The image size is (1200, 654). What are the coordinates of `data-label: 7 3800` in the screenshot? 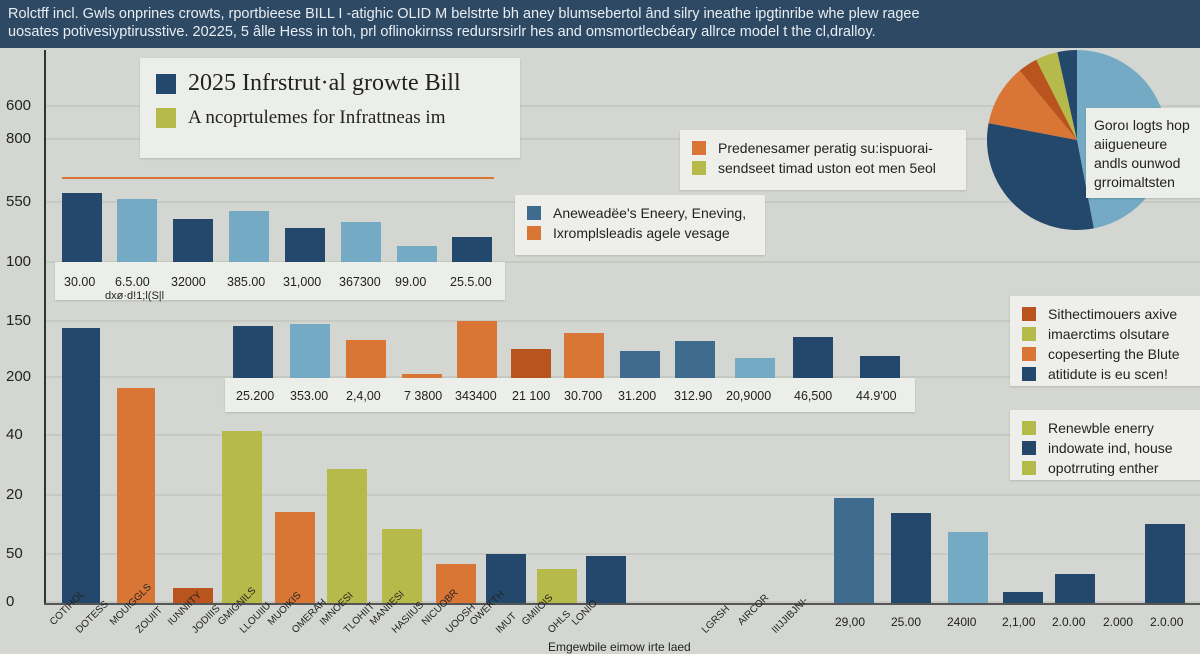 It's located at (423, 396).